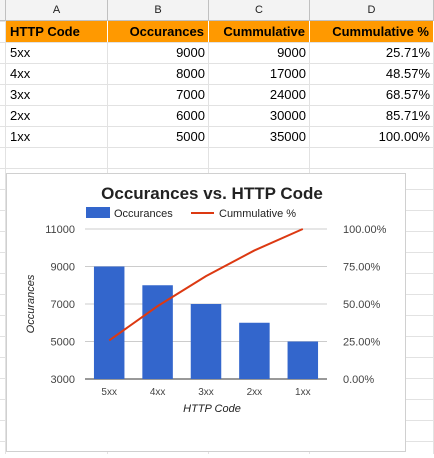  I want to click on y-right-tick-label: 100.00%, so click(365, 230).